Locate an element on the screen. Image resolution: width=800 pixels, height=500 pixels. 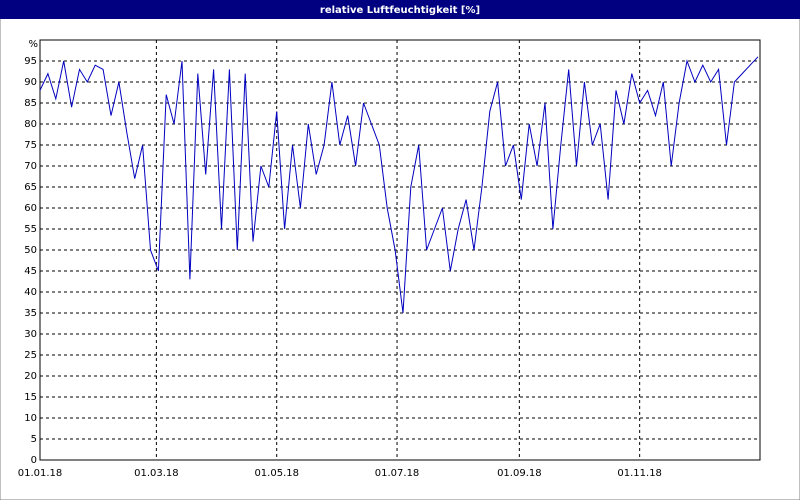
title-bar is located at coordinates (400, 9).